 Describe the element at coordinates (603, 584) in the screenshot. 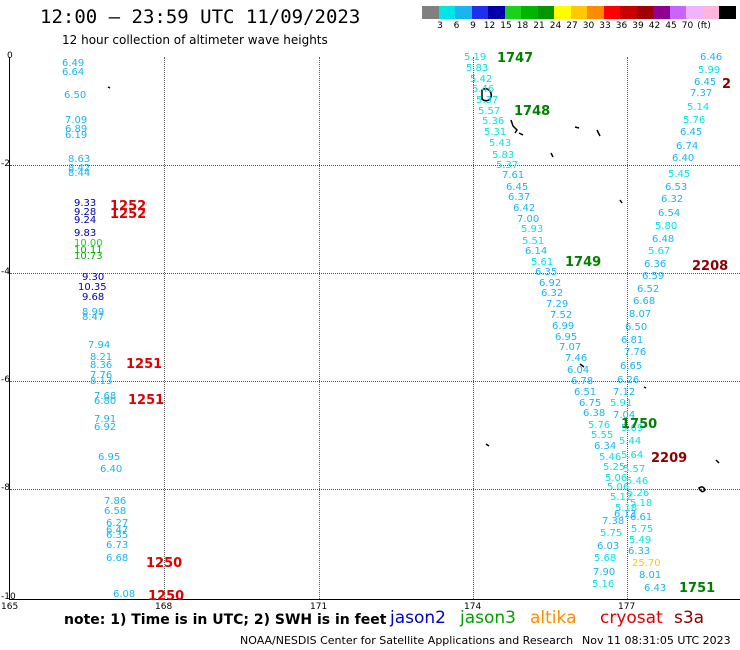

I see `wave-height-value: 5.16` at that location.